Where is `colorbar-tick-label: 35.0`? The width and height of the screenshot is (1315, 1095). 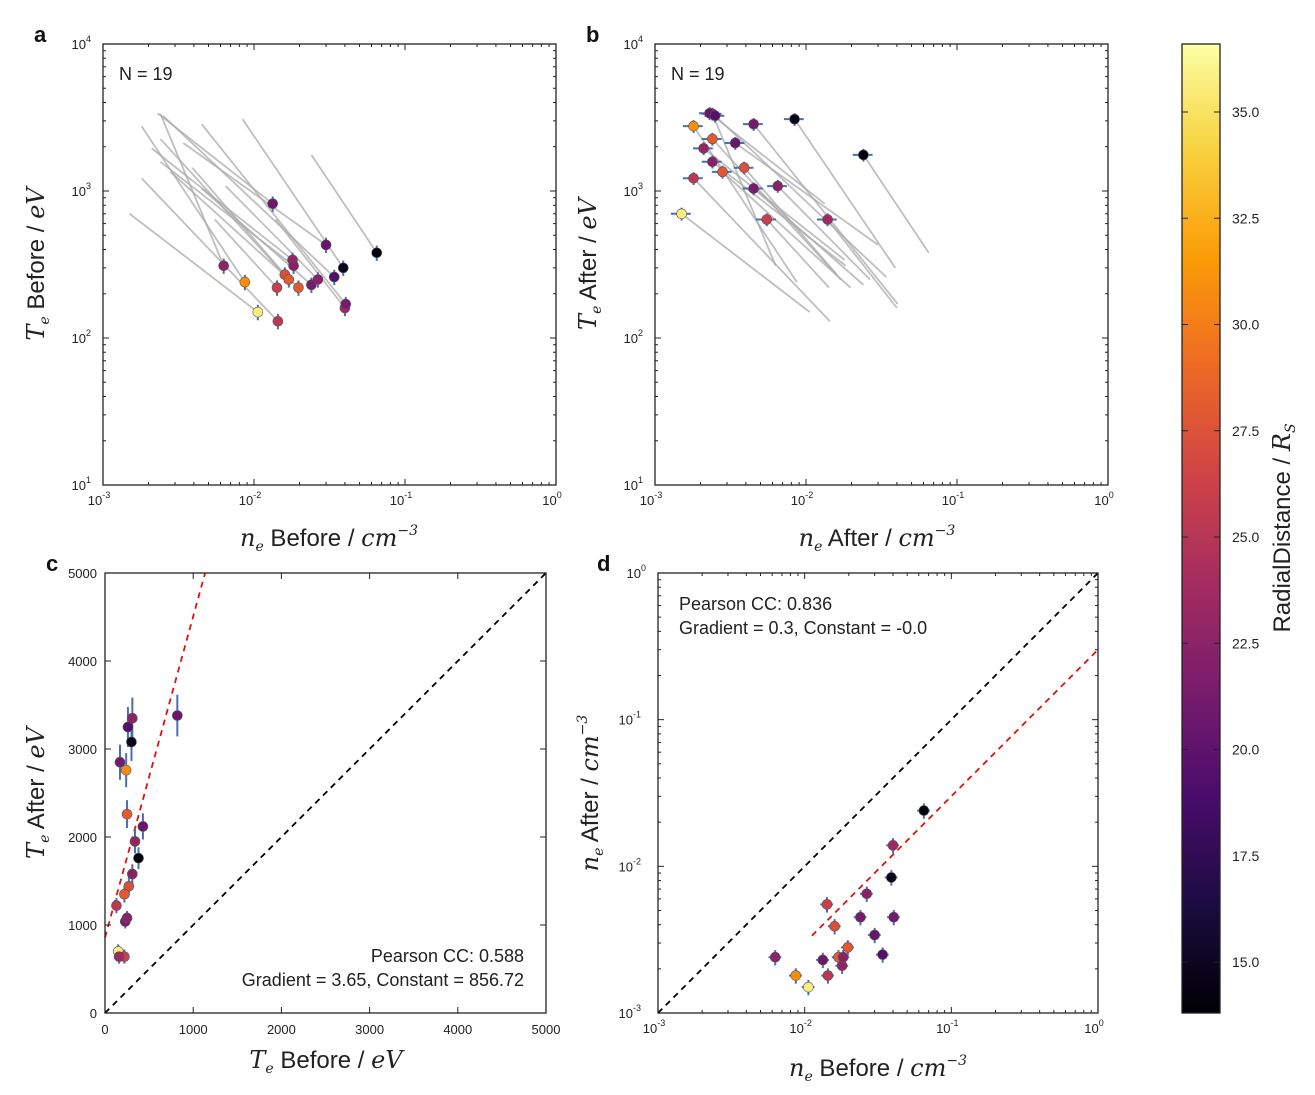 colorbar-tick-label: 35.0 is located at coordinates (1245, 112).